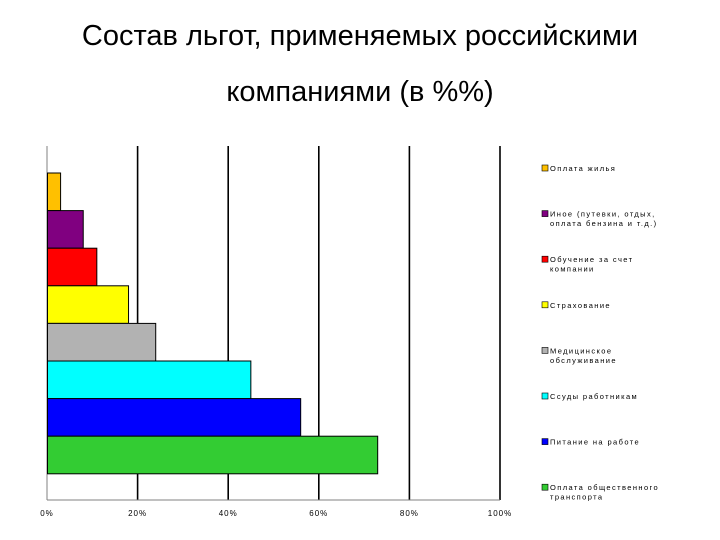 Image resolution: width=720 pixels, height=540 pixels. Describe the element at coordinates (583, 168) in the screenshot. I see `legend-label: Оплата жилья` at that location.